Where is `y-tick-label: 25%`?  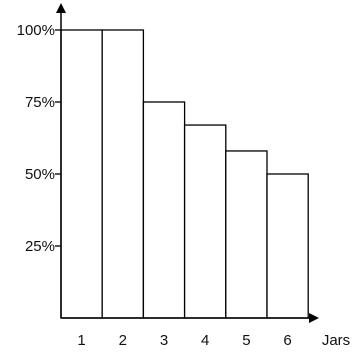 y-tick-label: 25% is located at coordinates (40, 246).